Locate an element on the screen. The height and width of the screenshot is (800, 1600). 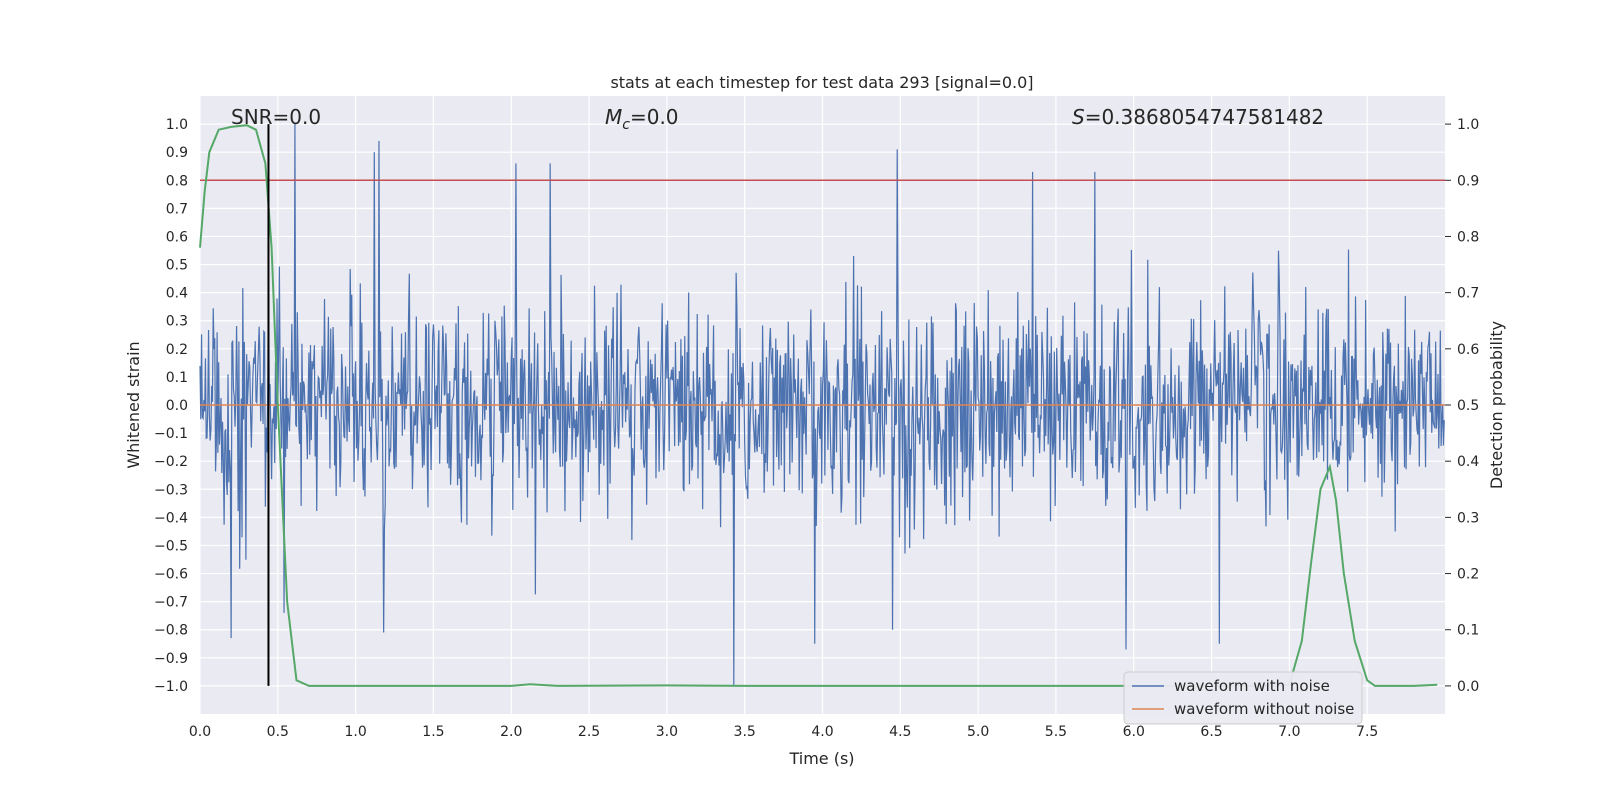
y2-tick-label: 0.0 is located at coordinates (1468, 687).